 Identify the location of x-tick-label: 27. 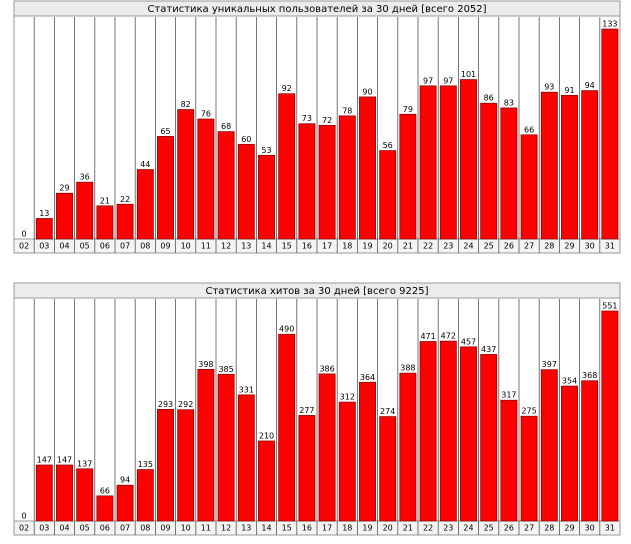
(529, 528).